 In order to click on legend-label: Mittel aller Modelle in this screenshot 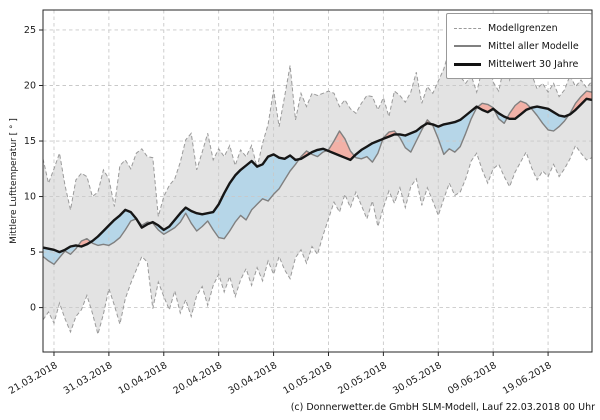, I will do `click(533, 46)`.